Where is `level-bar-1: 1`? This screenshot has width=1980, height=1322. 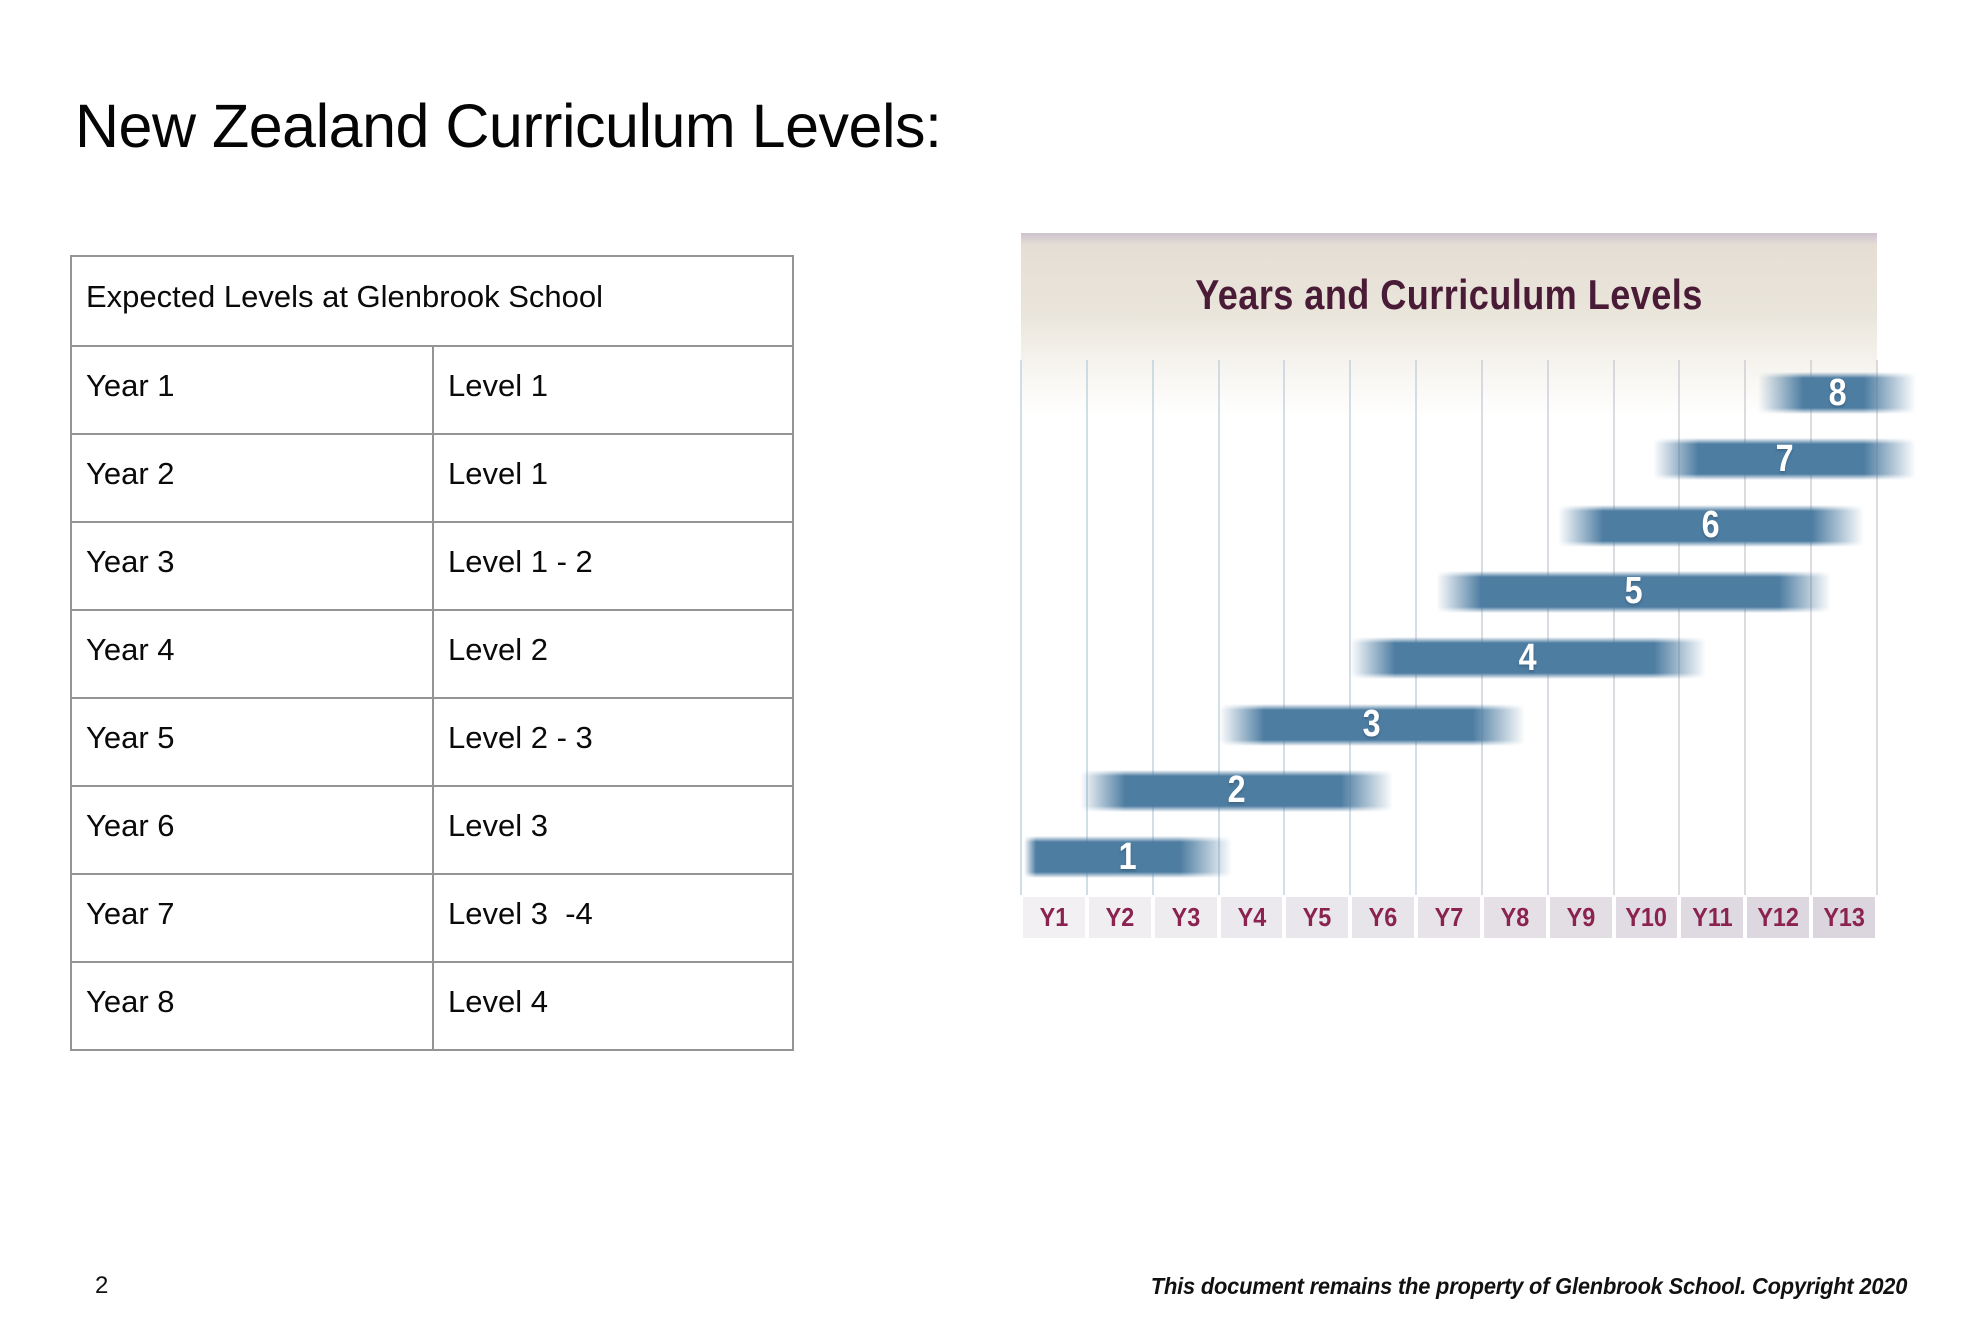
level-bar-1: 1 is located at coordinates (1128, 857).